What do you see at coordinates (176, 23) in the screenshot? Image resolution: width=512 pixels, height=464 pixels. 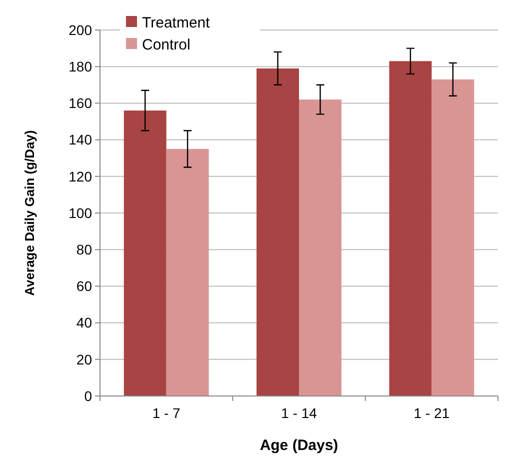 I see `legend-label: Treatment` at bounding box center [176, 23].